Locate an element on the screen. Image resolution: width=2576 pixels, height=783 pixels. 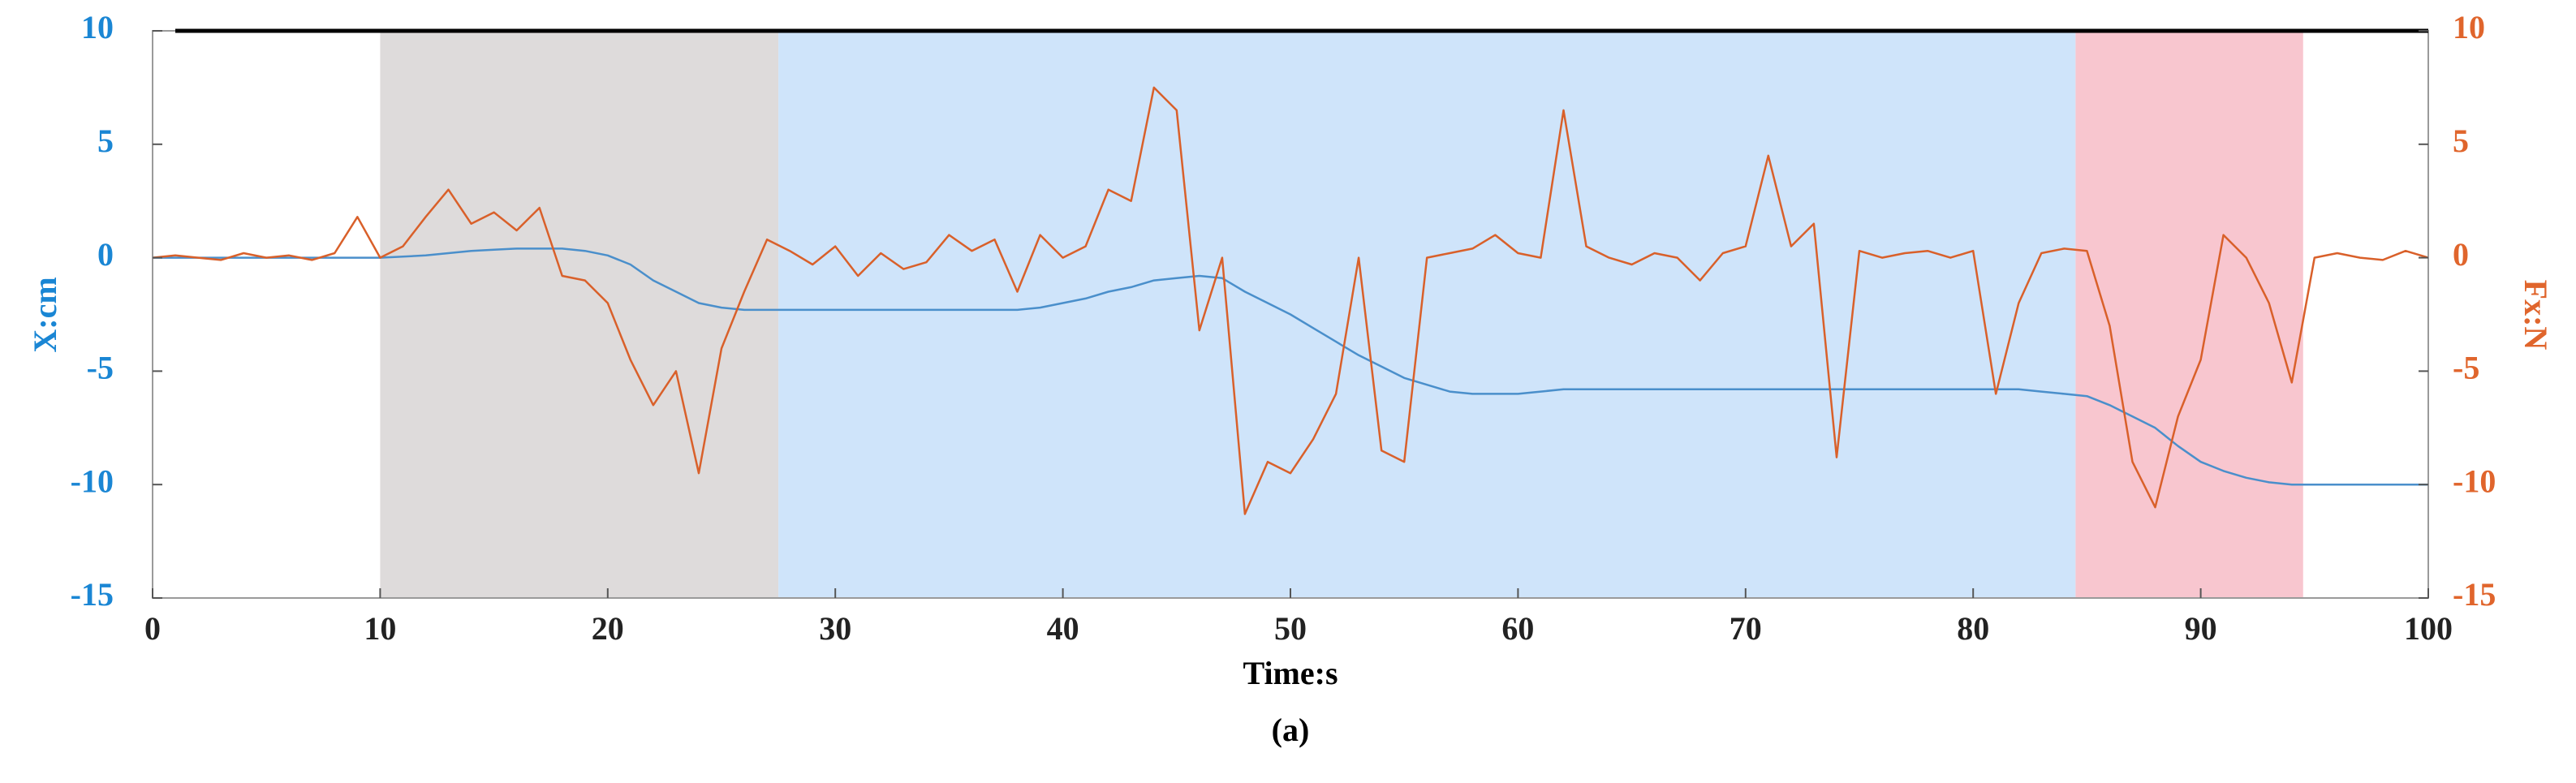
x-tick-label: 90 is located at coordinates (2201, 628).